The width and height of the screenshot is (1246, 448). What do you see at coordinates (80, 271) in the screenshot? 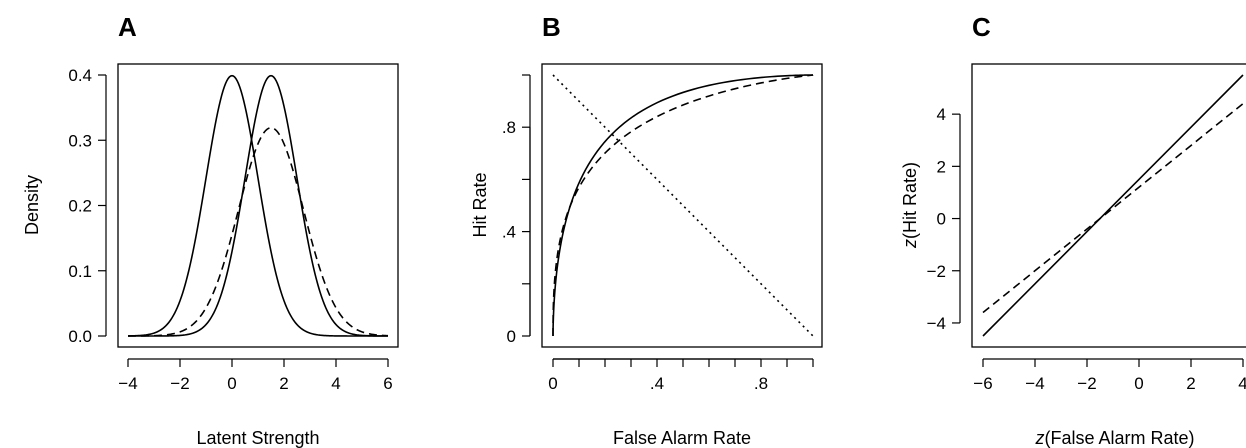
I see `y-tick-label: 0.1` at bounding box center [80, 271].